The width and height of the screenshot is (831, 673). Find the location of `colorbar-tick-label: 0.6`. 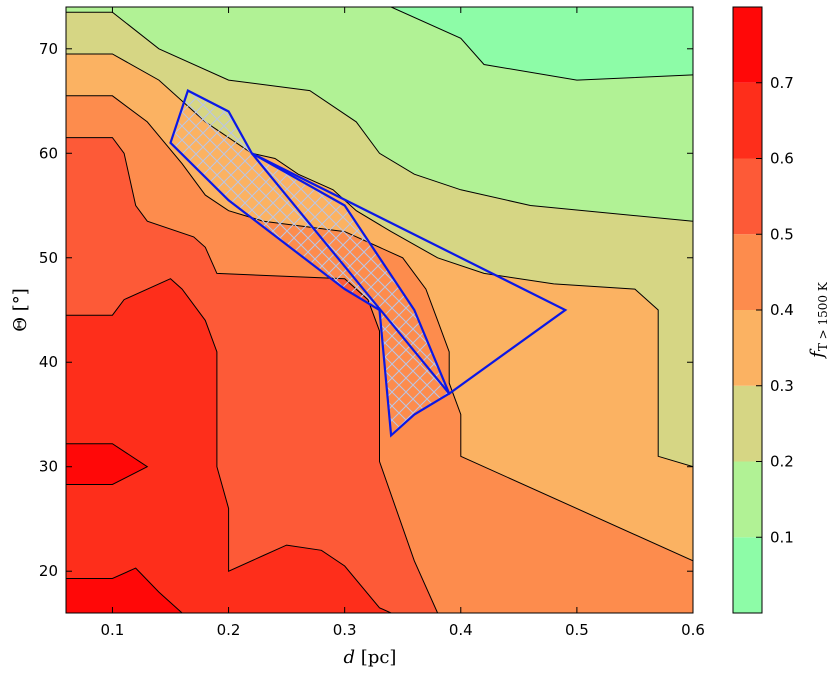

colorbar-tick-label: 0.6 is located at coordinates (782, 159).